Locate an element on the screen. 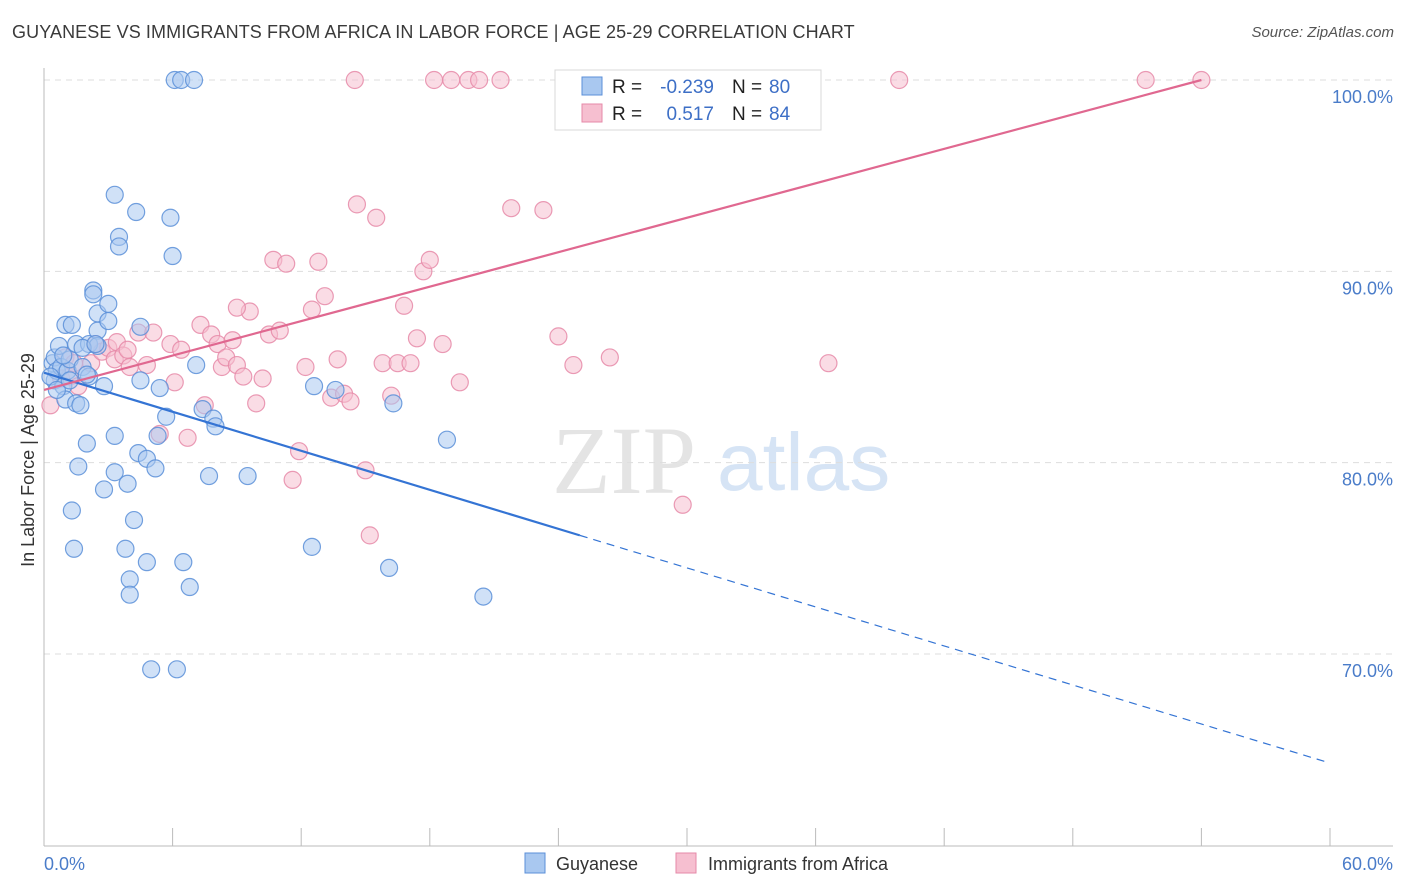 This screenshot has height=892, width=1406. y-tick-label: 100.0% is located at coordinates (1362, 97).